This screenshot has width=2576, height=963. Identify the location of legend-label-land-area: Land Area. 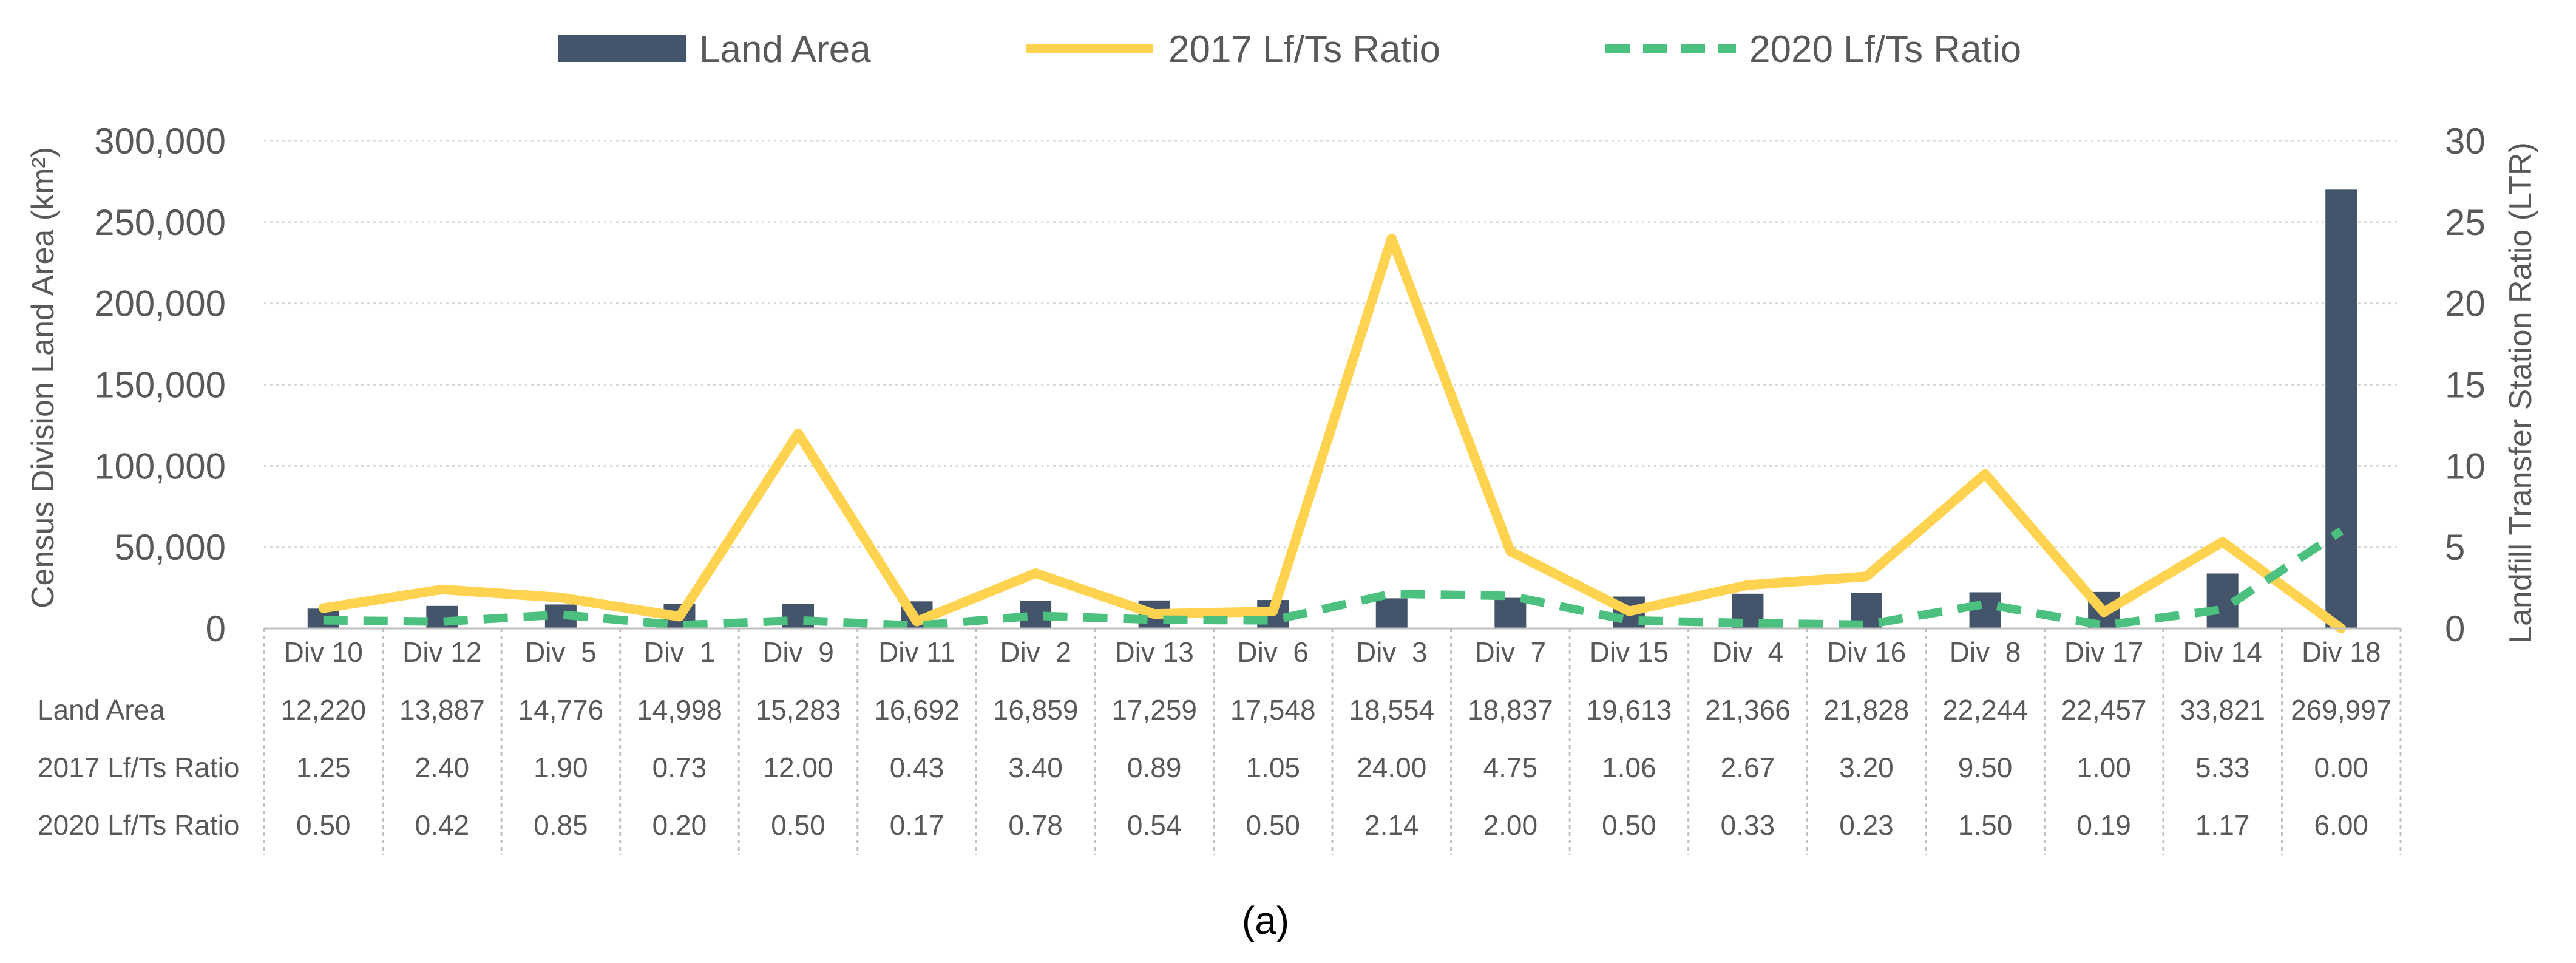
(785, 50).